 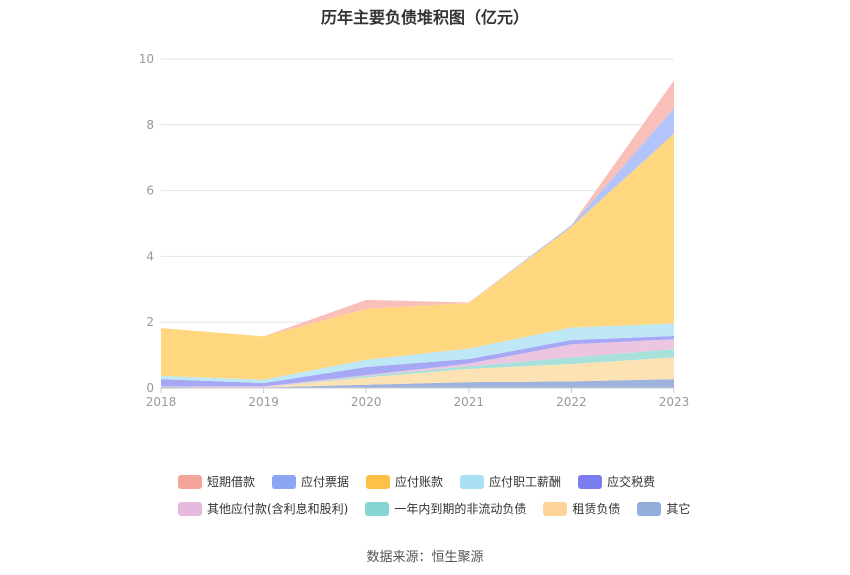 I want to click on legend-label: 应交税费, so click(x=631, y=482).